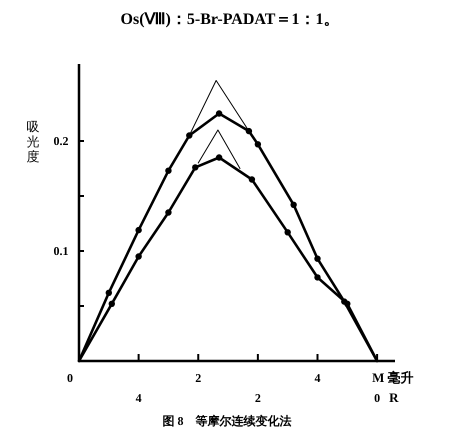 This screenshot has width=454, height=437. Describe the element at coordinates (394, 397) in the screenshot. I see `x2-axis-title: R` at that location.